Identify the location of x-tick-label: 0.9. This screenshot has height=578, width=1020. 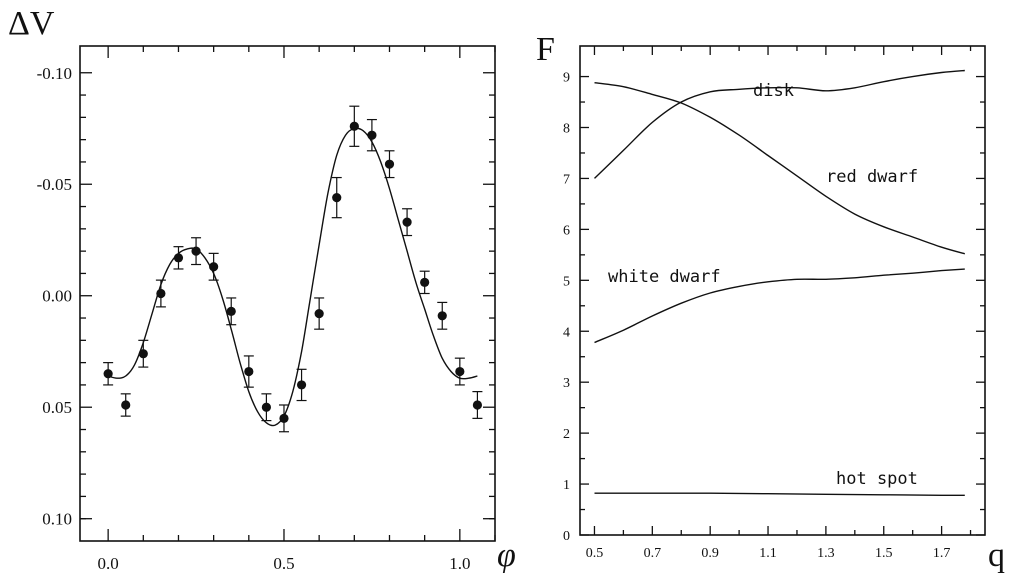
(710, 553).